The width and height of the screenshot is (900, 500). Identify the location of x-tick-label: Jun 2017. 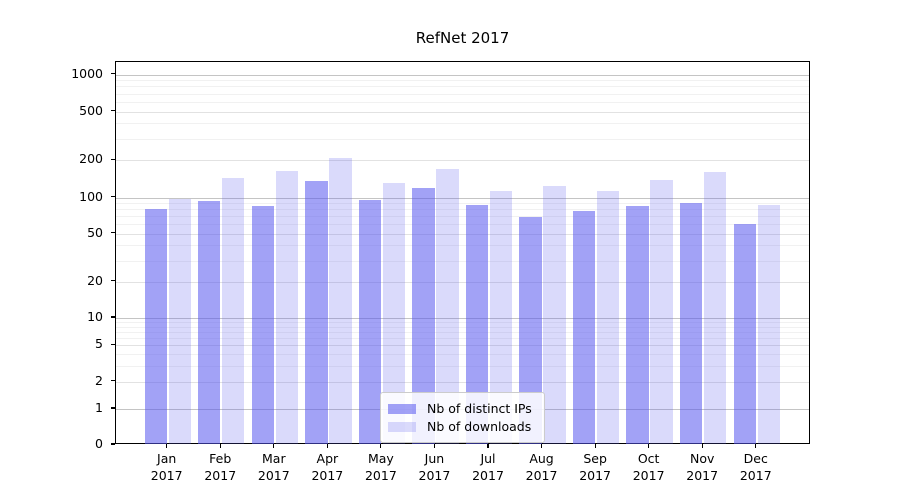
(434, 467).